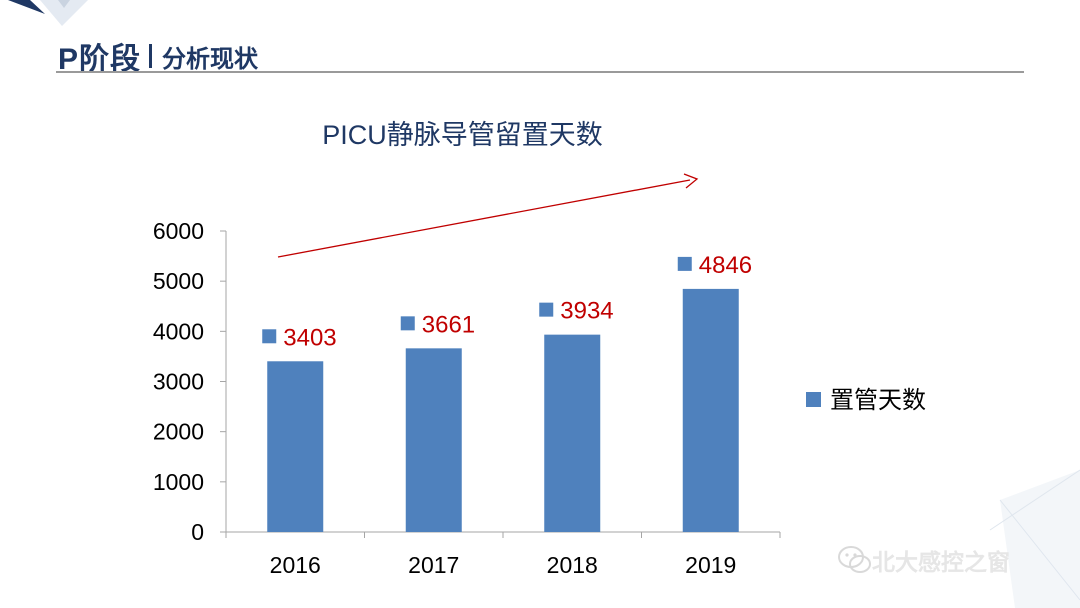  I want to click on y-tick-label: 5000, so click(178, 281).